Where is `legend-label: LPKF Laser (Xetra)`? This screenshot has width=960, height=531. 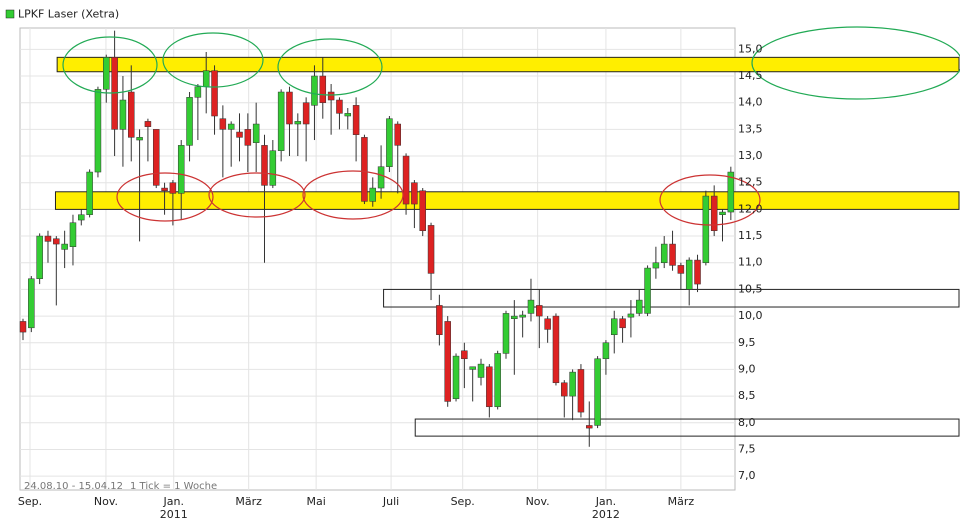 legend-label: LPKF Laser (Xetra) is located at coordinates (68, 14).